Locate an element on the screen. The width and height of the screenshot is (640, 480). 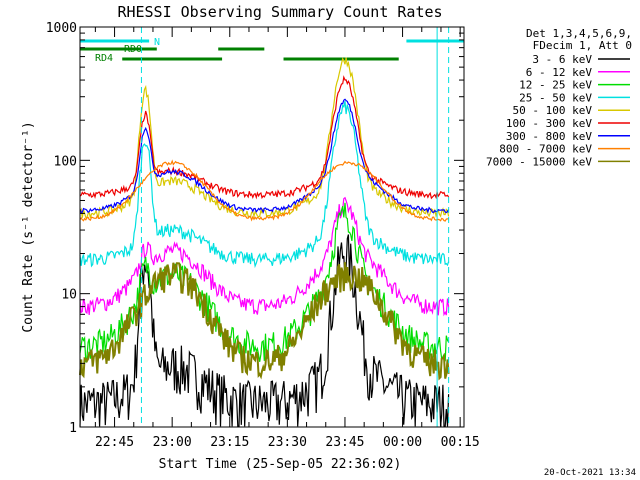
x-tick-label: 00:15 is located at coordinates (460, 442).